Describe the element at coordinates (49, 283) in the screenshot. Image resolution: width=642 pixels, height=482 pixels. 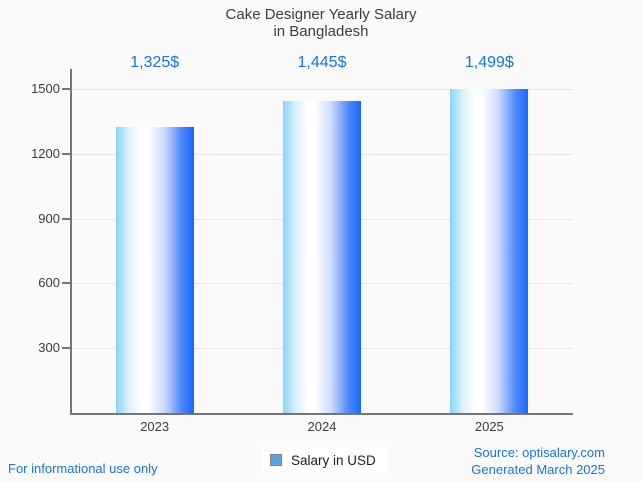
I see `y-axis-tick-label: 600` at that location.